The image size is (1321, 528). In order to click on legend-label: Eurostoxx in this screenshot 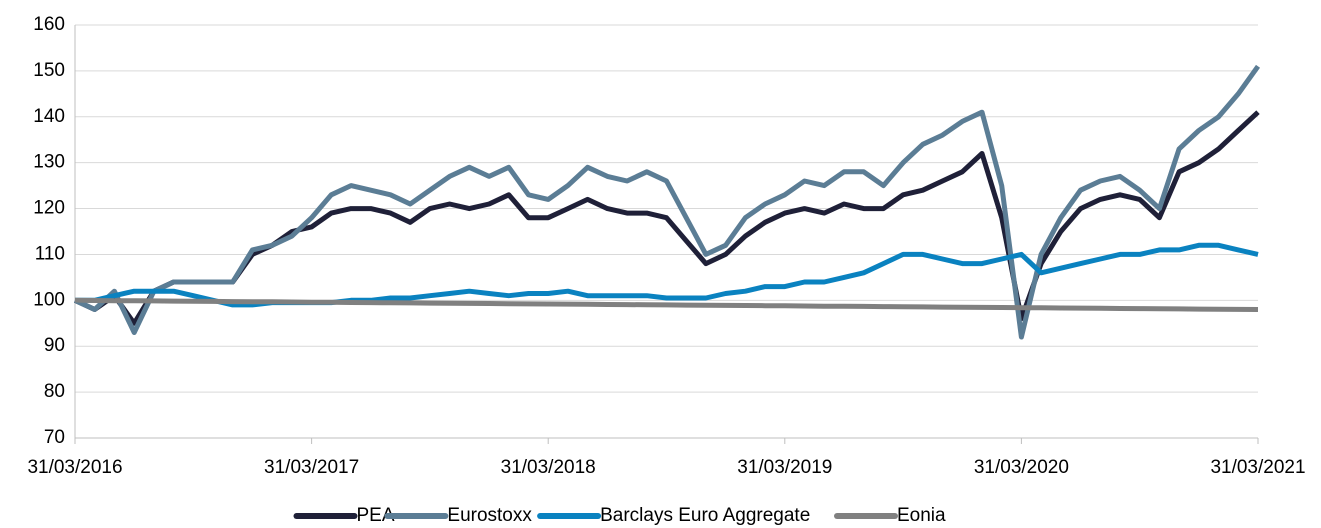, I will do `click(489, 515)`.